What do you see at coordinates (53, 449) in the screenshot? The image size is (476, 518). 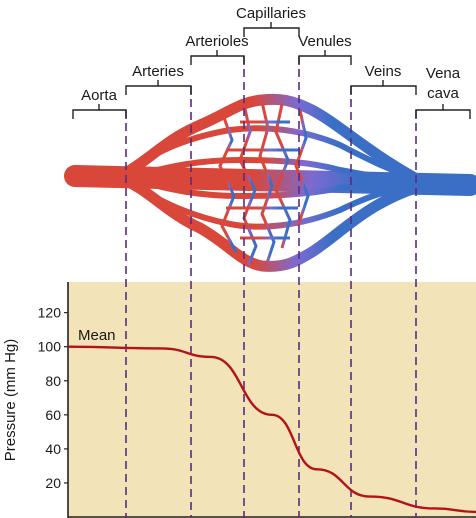 I see `y-tick-label: 40` at bounding box center [53, 449].